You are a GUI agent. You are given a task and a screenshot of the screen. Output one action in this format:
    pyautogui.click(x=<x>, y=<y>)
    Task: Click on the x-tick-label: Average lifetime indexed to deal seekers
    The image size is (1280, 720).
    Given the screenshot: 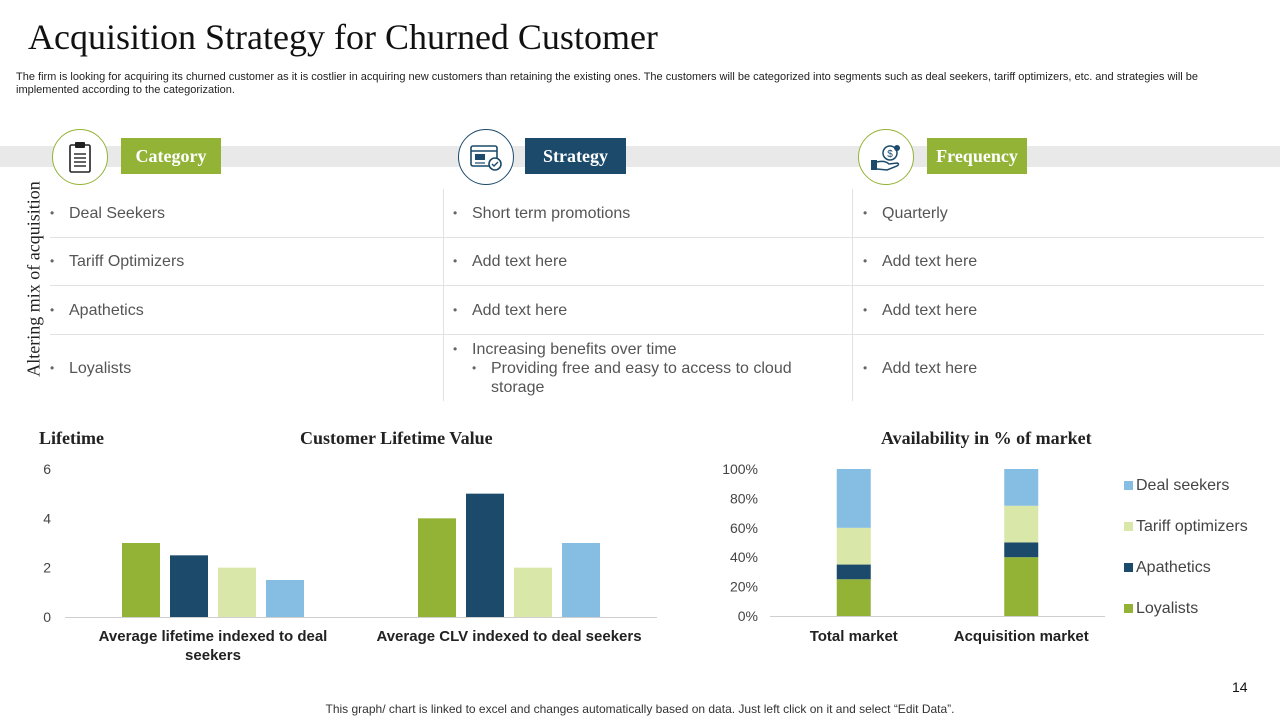 What is the action you would take?
    pyautogui.click(x=213, y=646)
    